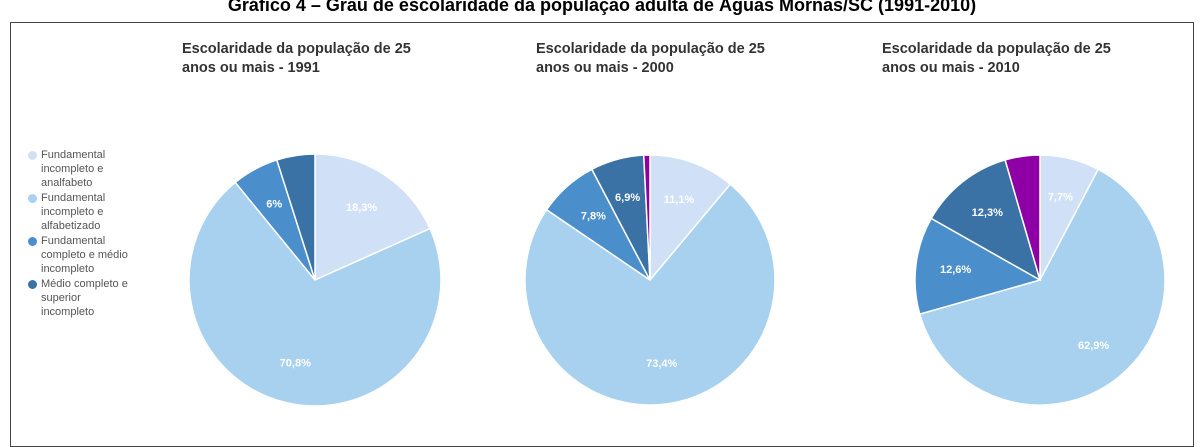 The image size is (1204, 447). What do you see at coordinates (593, 217) in the screenshot?
I see `slice-label: 7,8%` at bounding box center [593, 217].